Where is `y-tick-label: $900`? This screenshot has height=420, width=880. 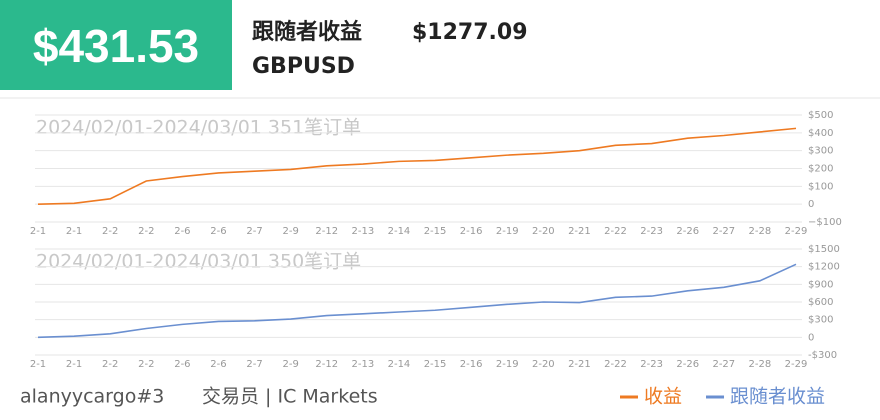
y-tick-label: $900 is located at coordinates (820, 284).